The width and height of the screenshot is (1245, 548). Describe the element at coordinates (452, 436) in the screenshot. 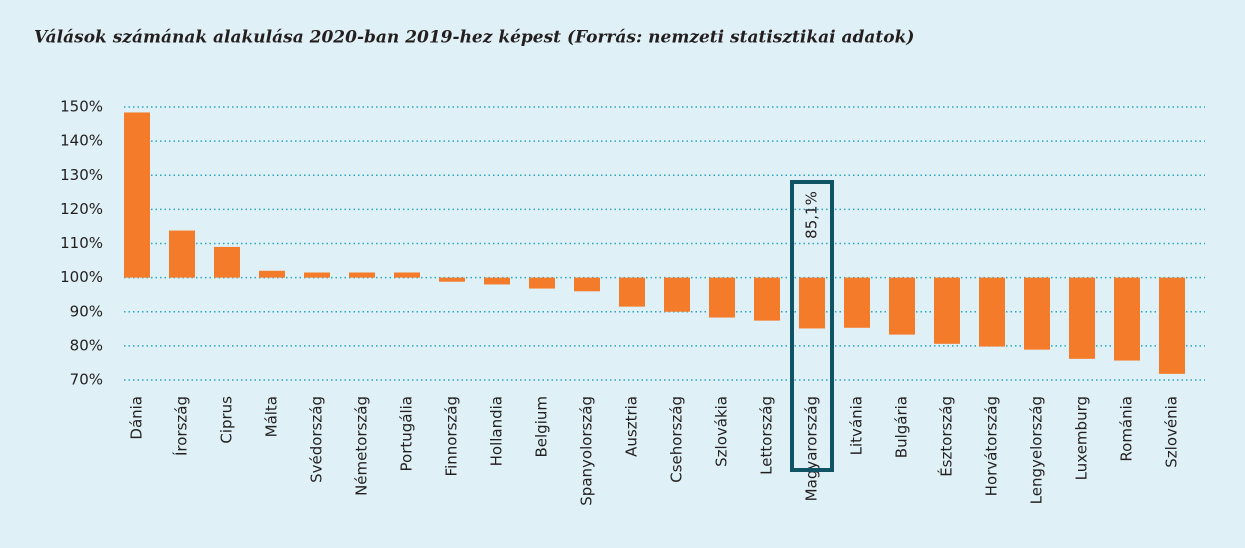

I see `x-tick-label: Finnország` at that location.